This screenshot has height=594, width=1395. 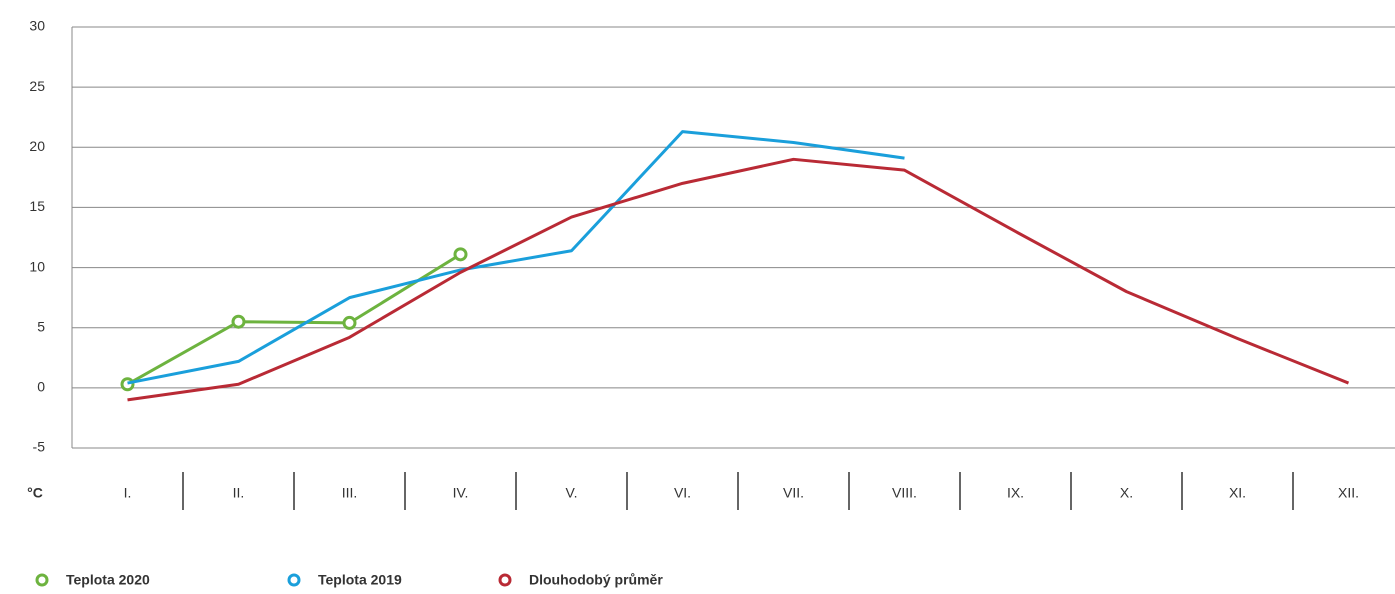 What do you see at coordinates (41, 387) in the screenshot?
I see `y-tick-label: 0` at bounding box center [41, 387].